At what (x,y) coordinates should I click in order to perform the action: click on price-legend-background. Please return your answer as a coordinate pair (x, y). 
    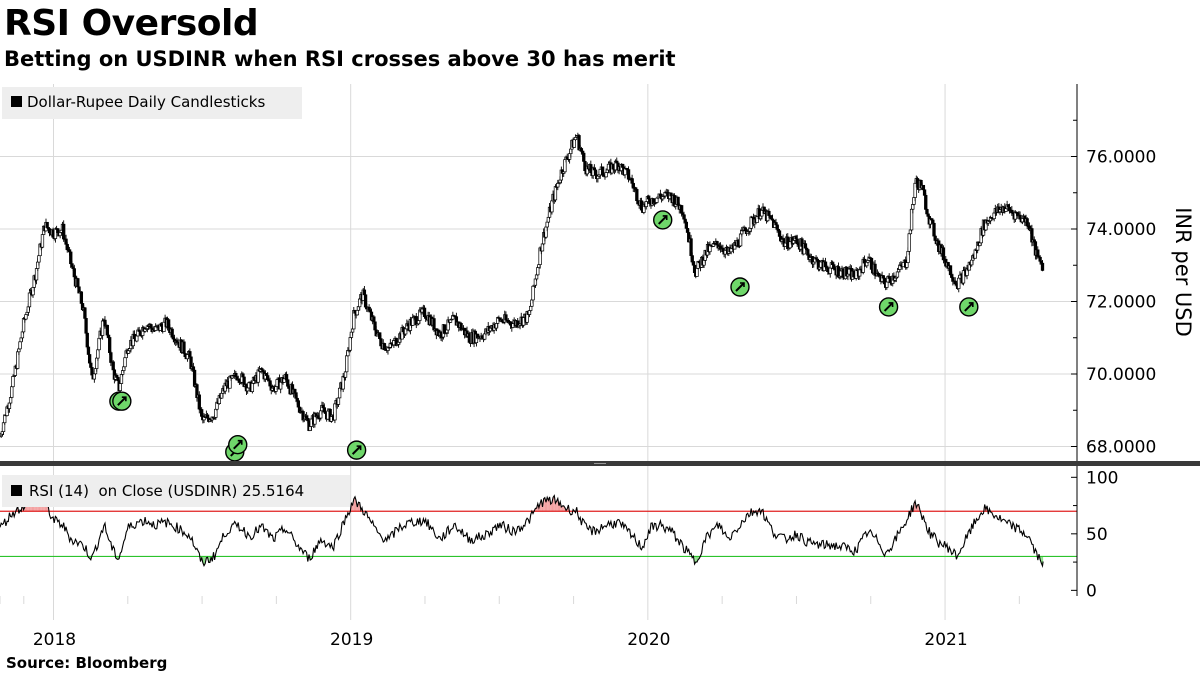
    Looking at the image, I should click on (152, 103).